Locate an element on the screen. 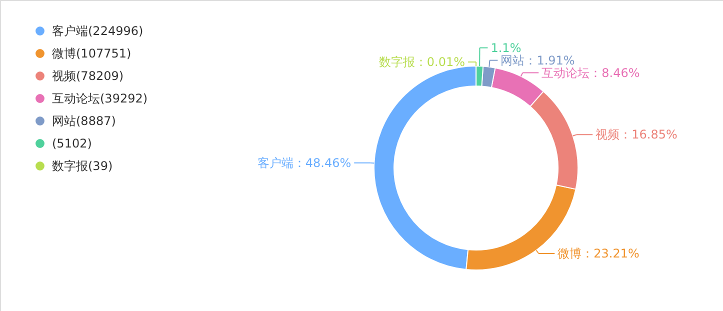 The height and width of the screenshot is (311, 723). data-label: 视频：16.85% is located at coordinates (637, 135).